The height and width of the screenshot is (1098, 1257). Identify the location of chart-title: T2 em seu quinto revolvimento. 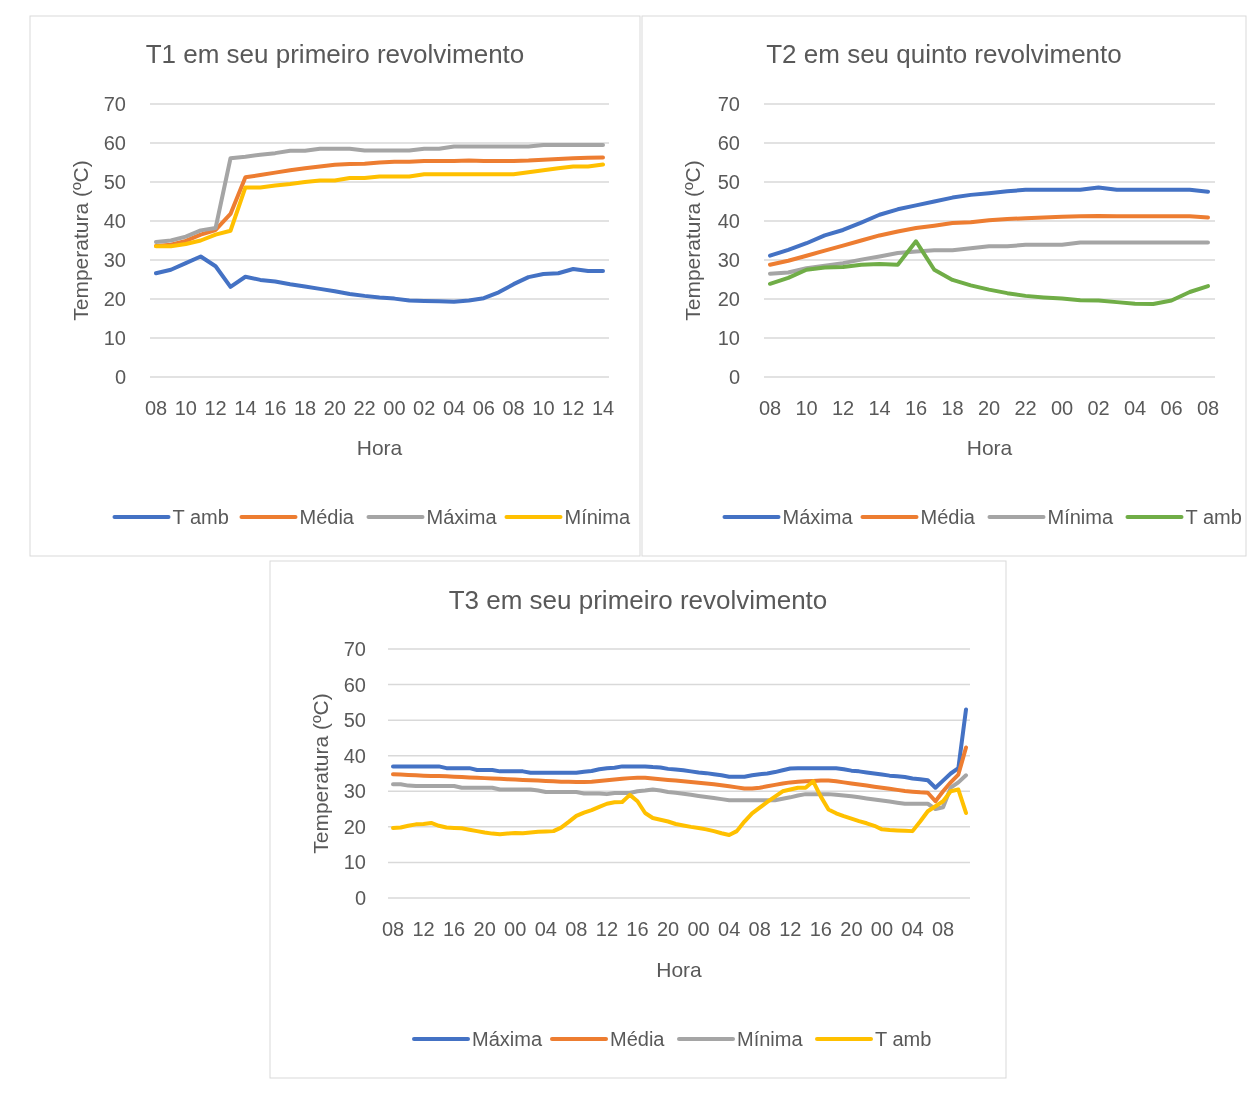
(944, 54).